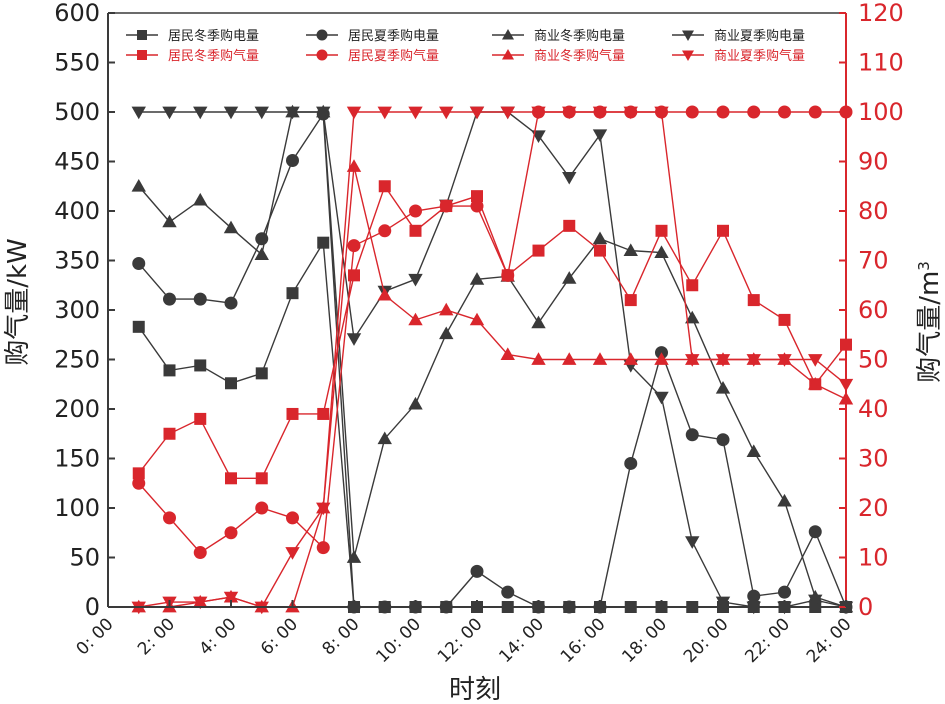  Describe the element at coordinates (393, 56) in the screenshot. I see `legend-label: 居民夏季购气量` at that location.